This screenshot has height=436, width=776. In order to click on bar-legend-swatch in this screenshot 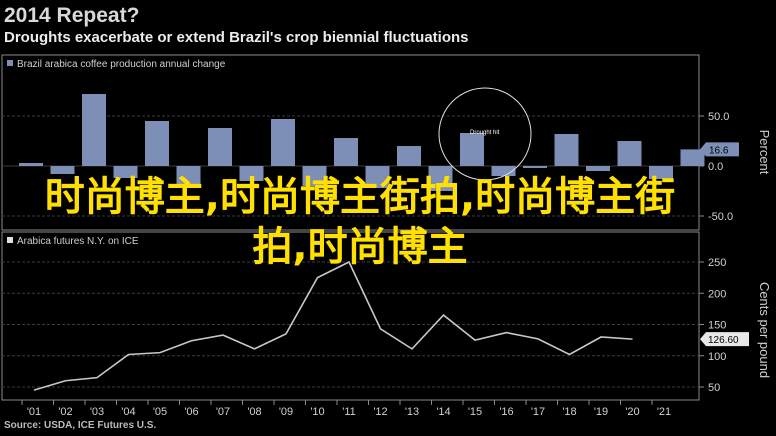, I will do `click(10, 63)`.